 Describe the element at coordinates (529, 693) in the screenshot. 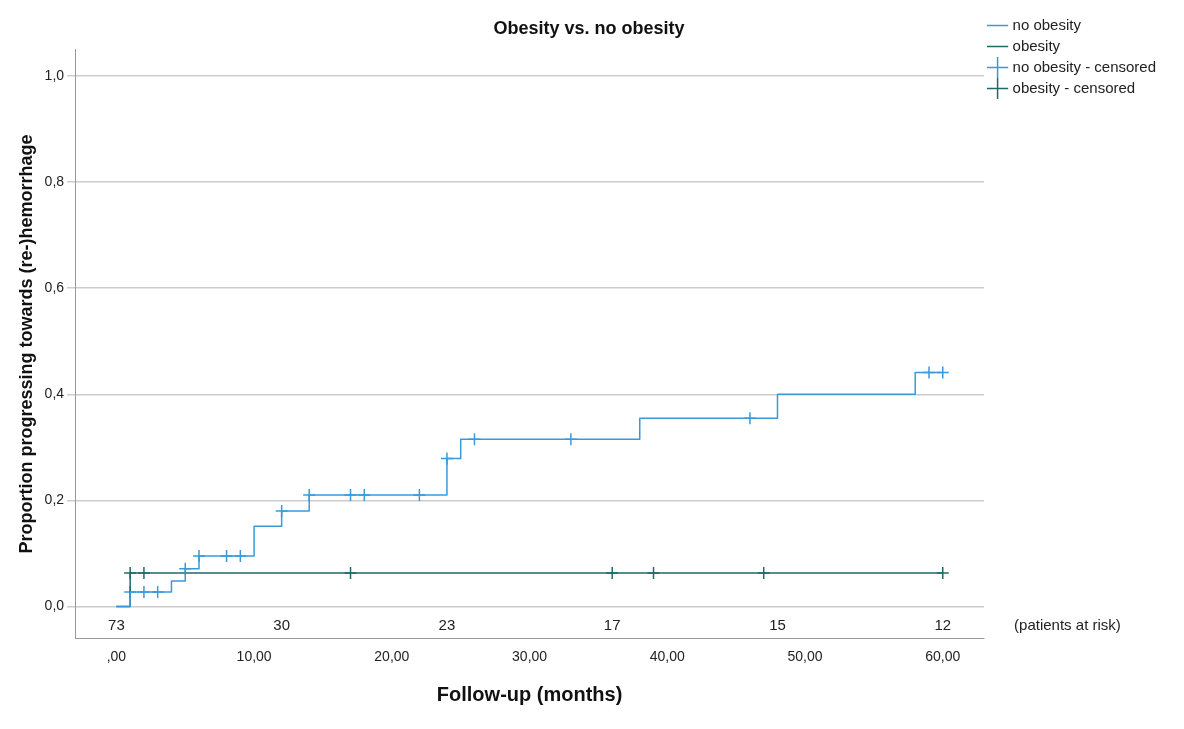

I see `x-axis-title: Follow-up (months)` at that location.